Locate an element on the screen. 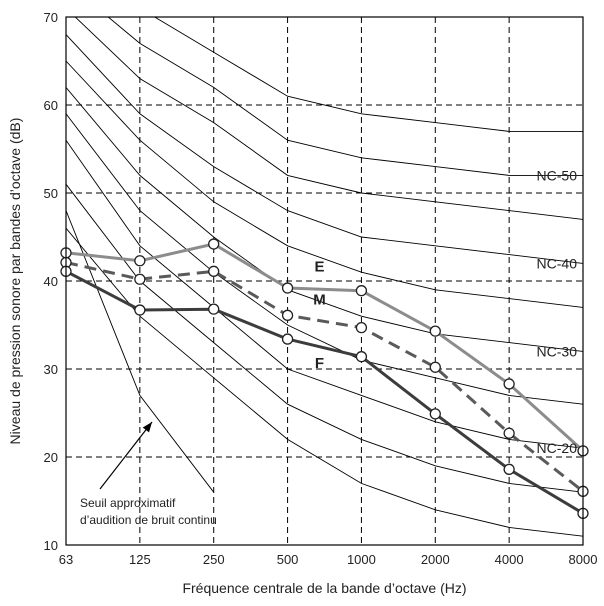 The height and width of the screenshot is (606, 604). nc-labels: NC-20 NC-30 NC-40 NC-50 is located at coordinates (557, 311).